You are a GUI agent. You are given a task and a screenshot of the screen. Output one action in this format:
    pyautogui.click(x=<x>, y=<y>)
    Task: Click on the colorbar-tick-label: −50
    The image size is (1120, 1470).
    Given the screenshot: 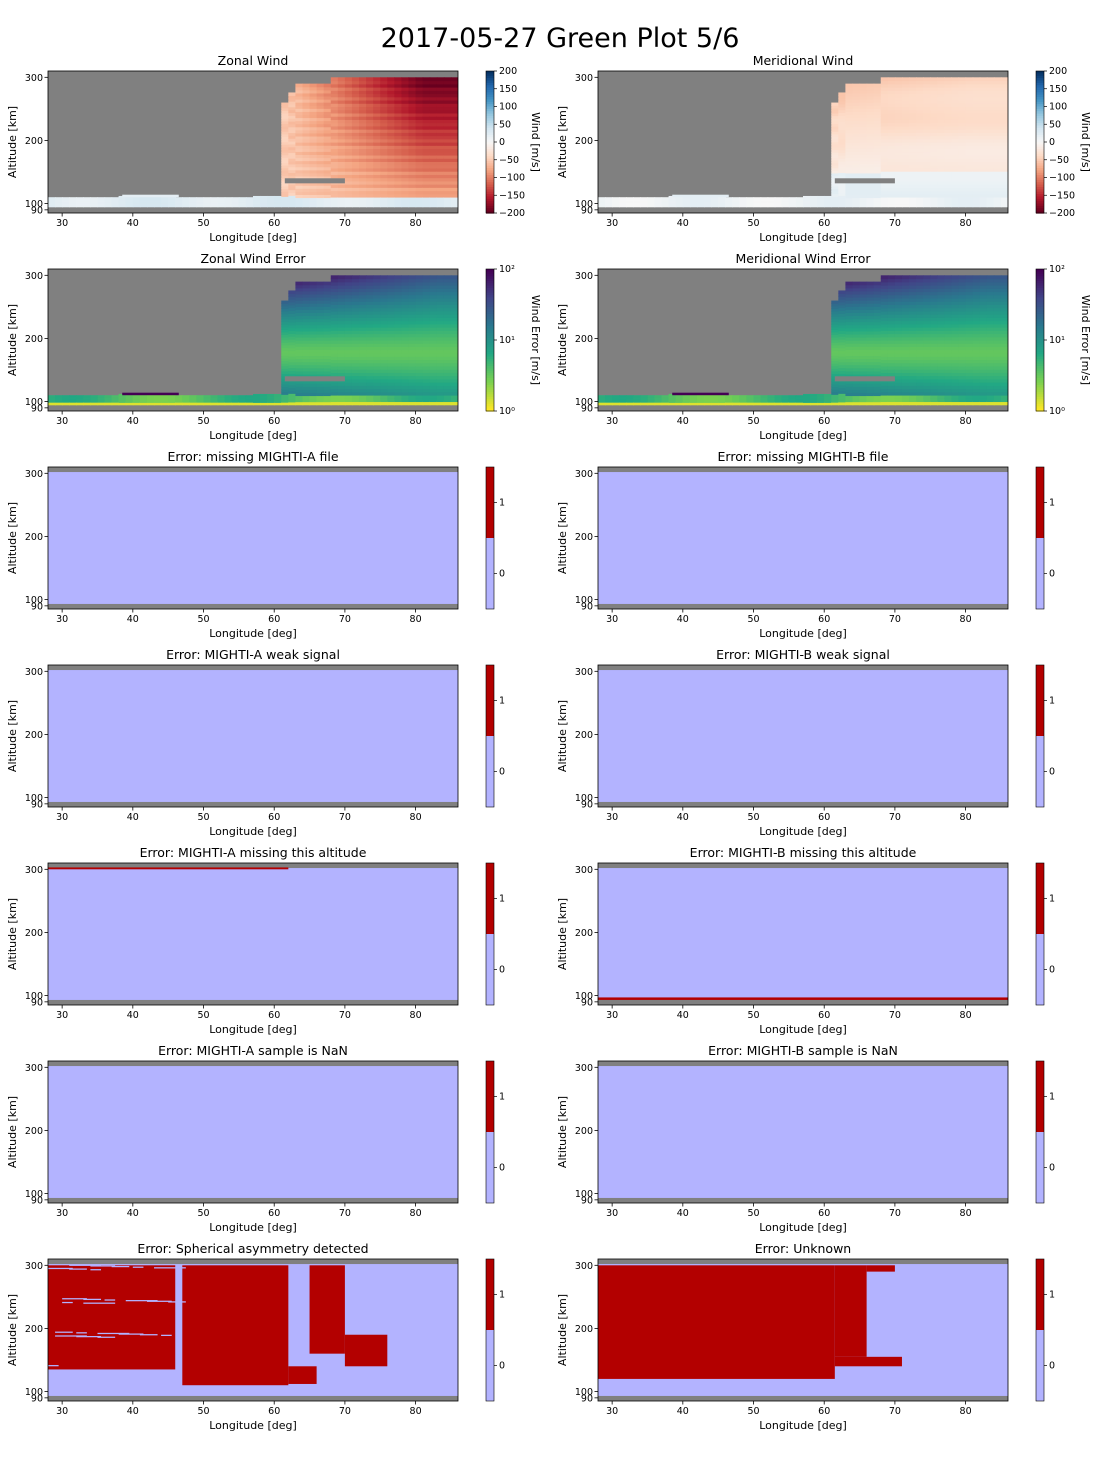 What is the action you would take?
    pyautogui.click(x=1059, y=160)
    